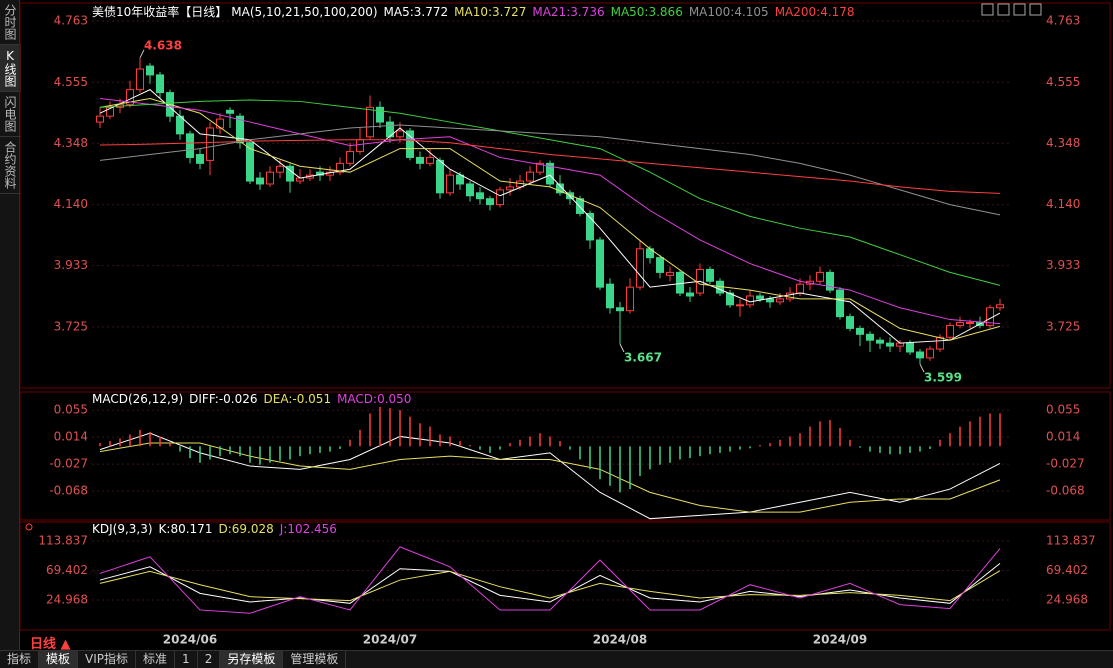 This screenshot has height=668, width=1113. Describe the element at coordinates (1063, 410) in the screenshot. I see `y-tick-label-right: 0.055` at that location.